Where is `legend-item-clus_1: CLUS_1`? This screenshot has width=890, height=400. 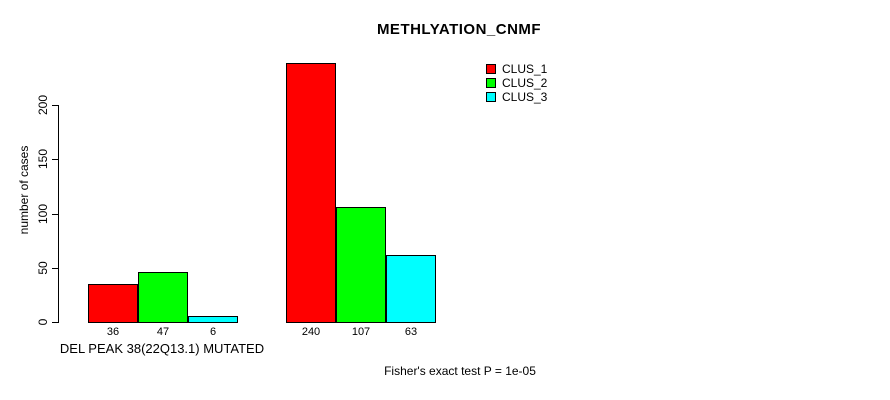 legend-item-clus_1: CLUS_1 is located at coordinates (516, 69).